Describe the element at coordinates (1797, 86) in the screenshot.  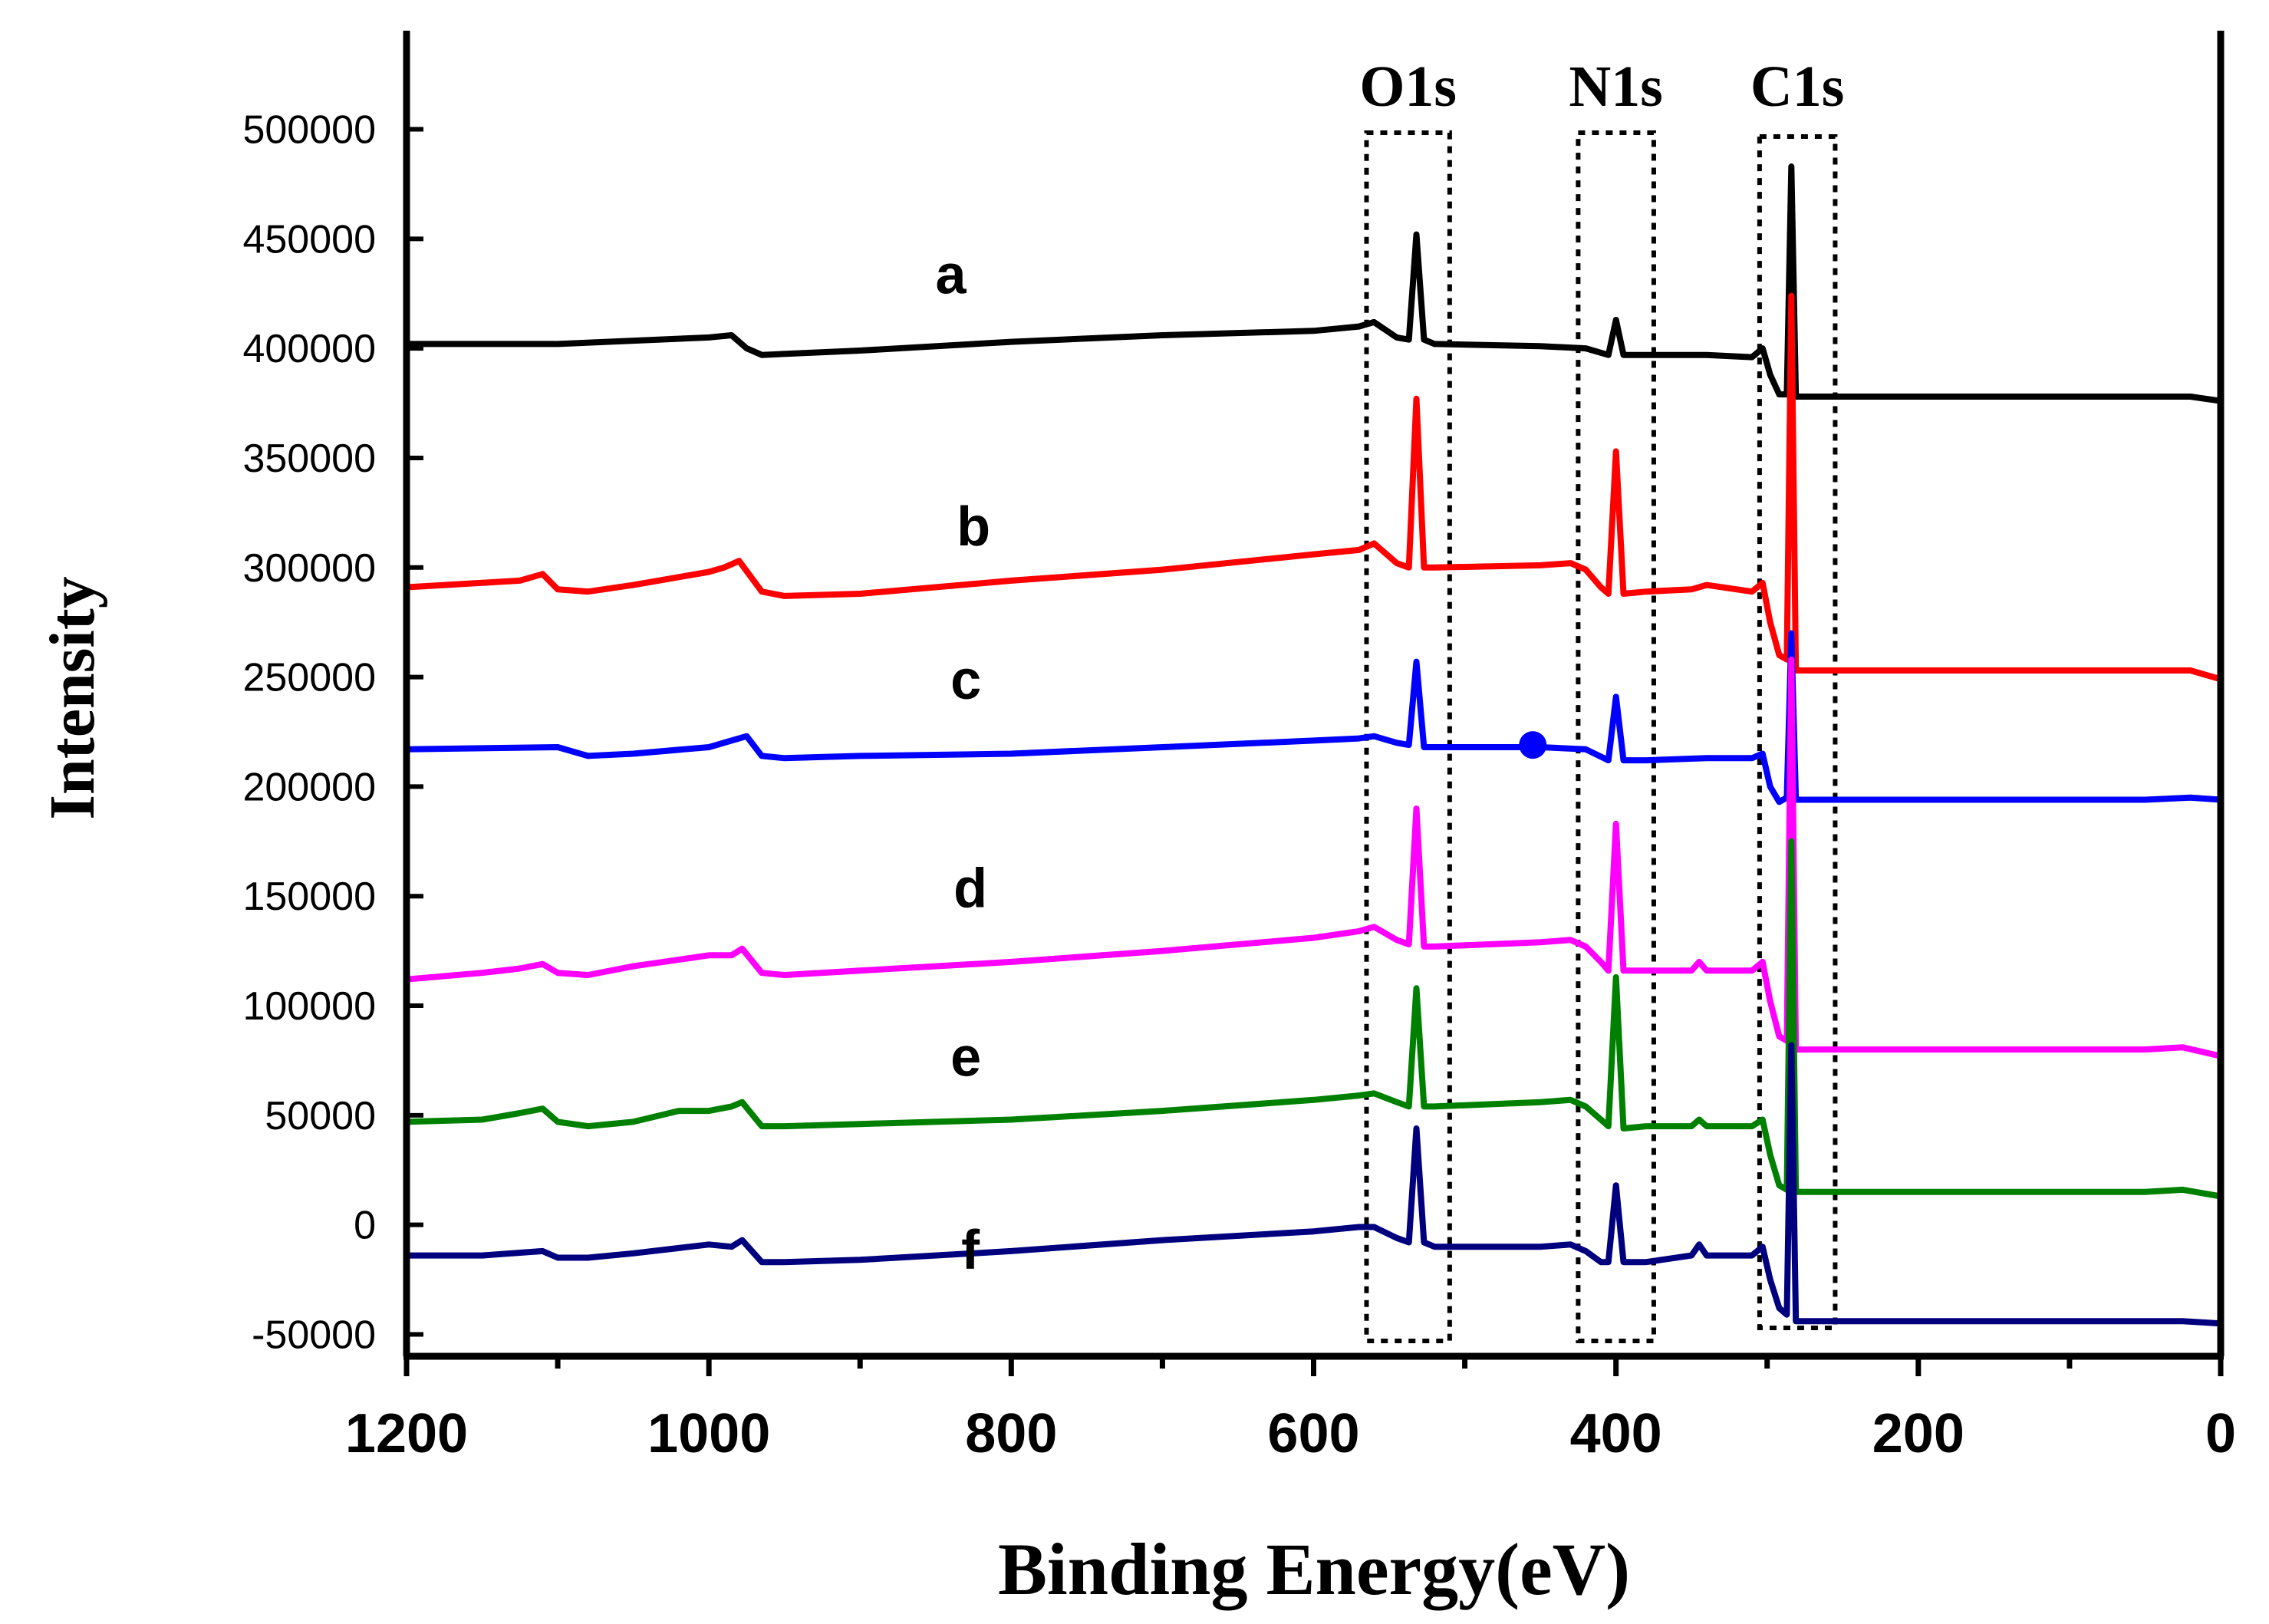
I see `peak-label-c1s: C1s` at that location.